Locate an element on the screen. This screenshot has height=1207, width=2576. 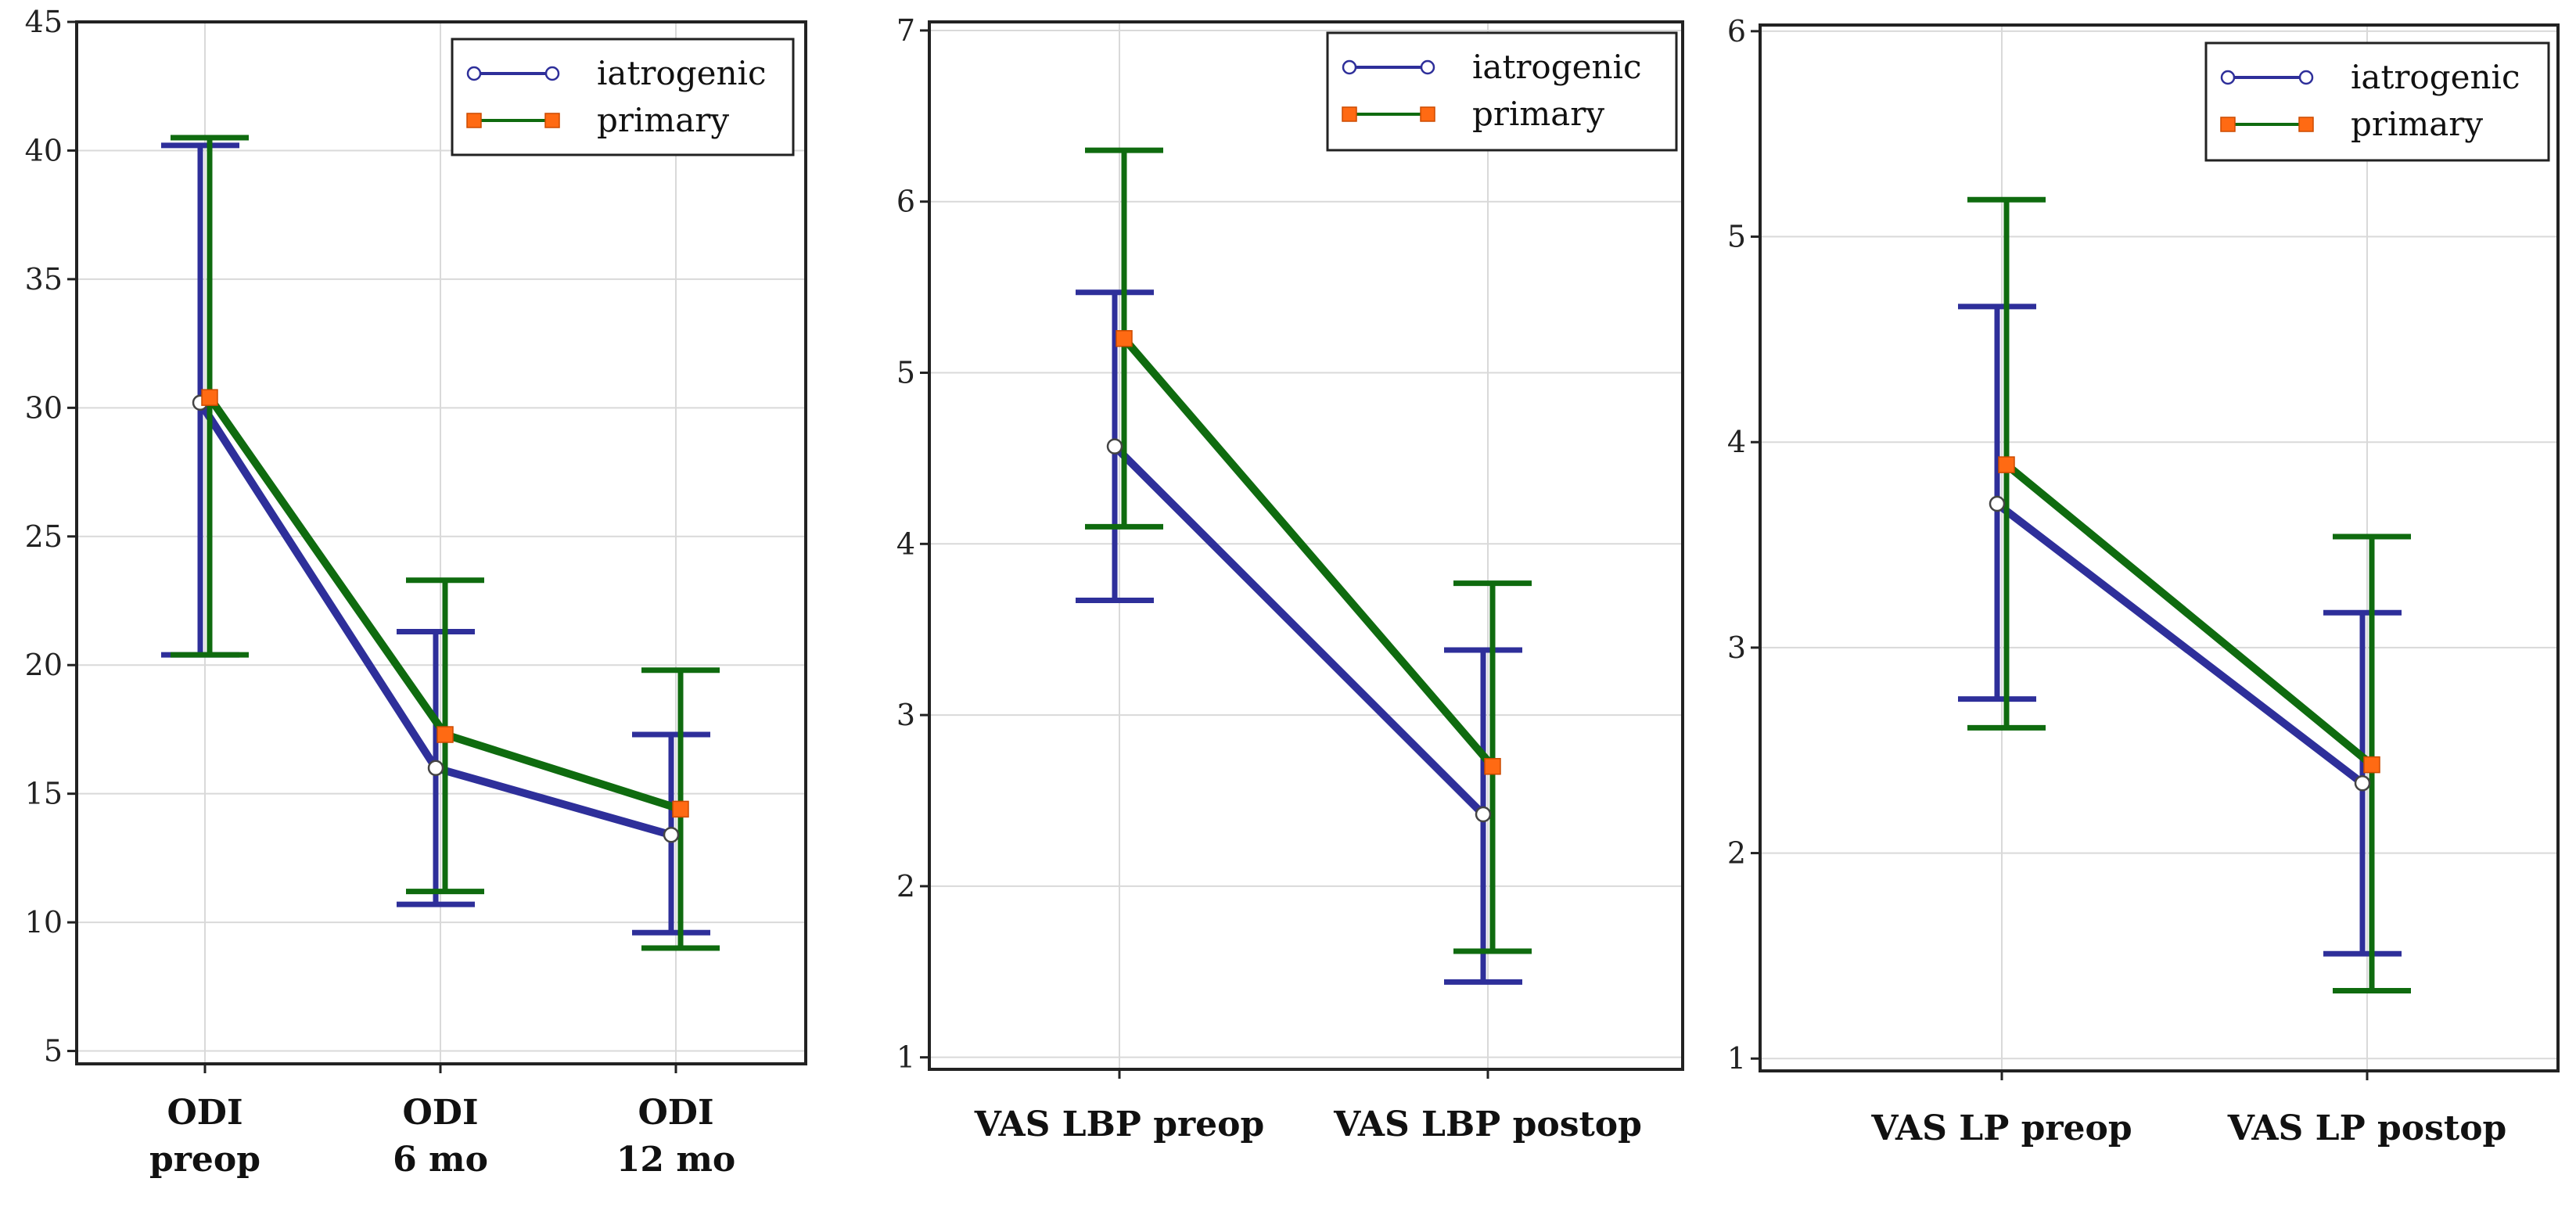
y-tick-label: 20 is located at coordinates (44, 665).